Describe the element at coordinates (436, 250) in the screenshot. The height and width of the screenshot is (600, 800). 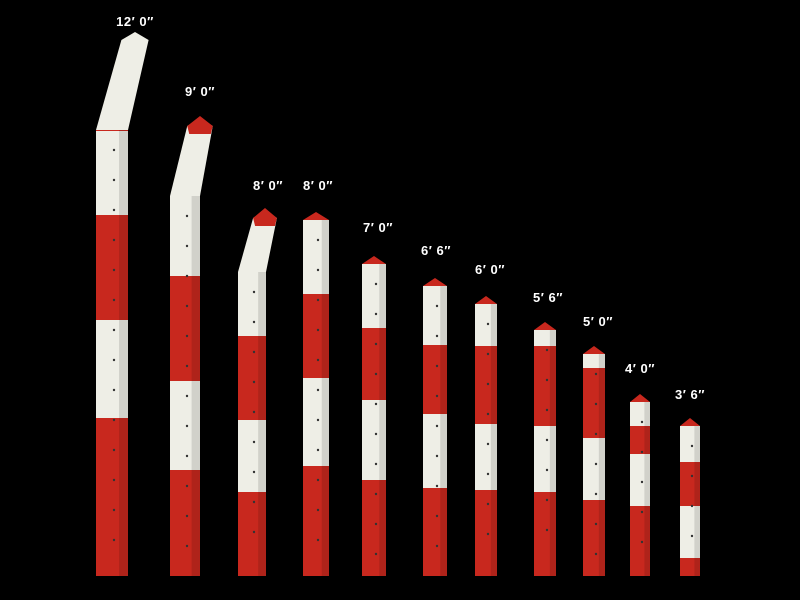
I see `height-label: 6′ 6″` at that location.